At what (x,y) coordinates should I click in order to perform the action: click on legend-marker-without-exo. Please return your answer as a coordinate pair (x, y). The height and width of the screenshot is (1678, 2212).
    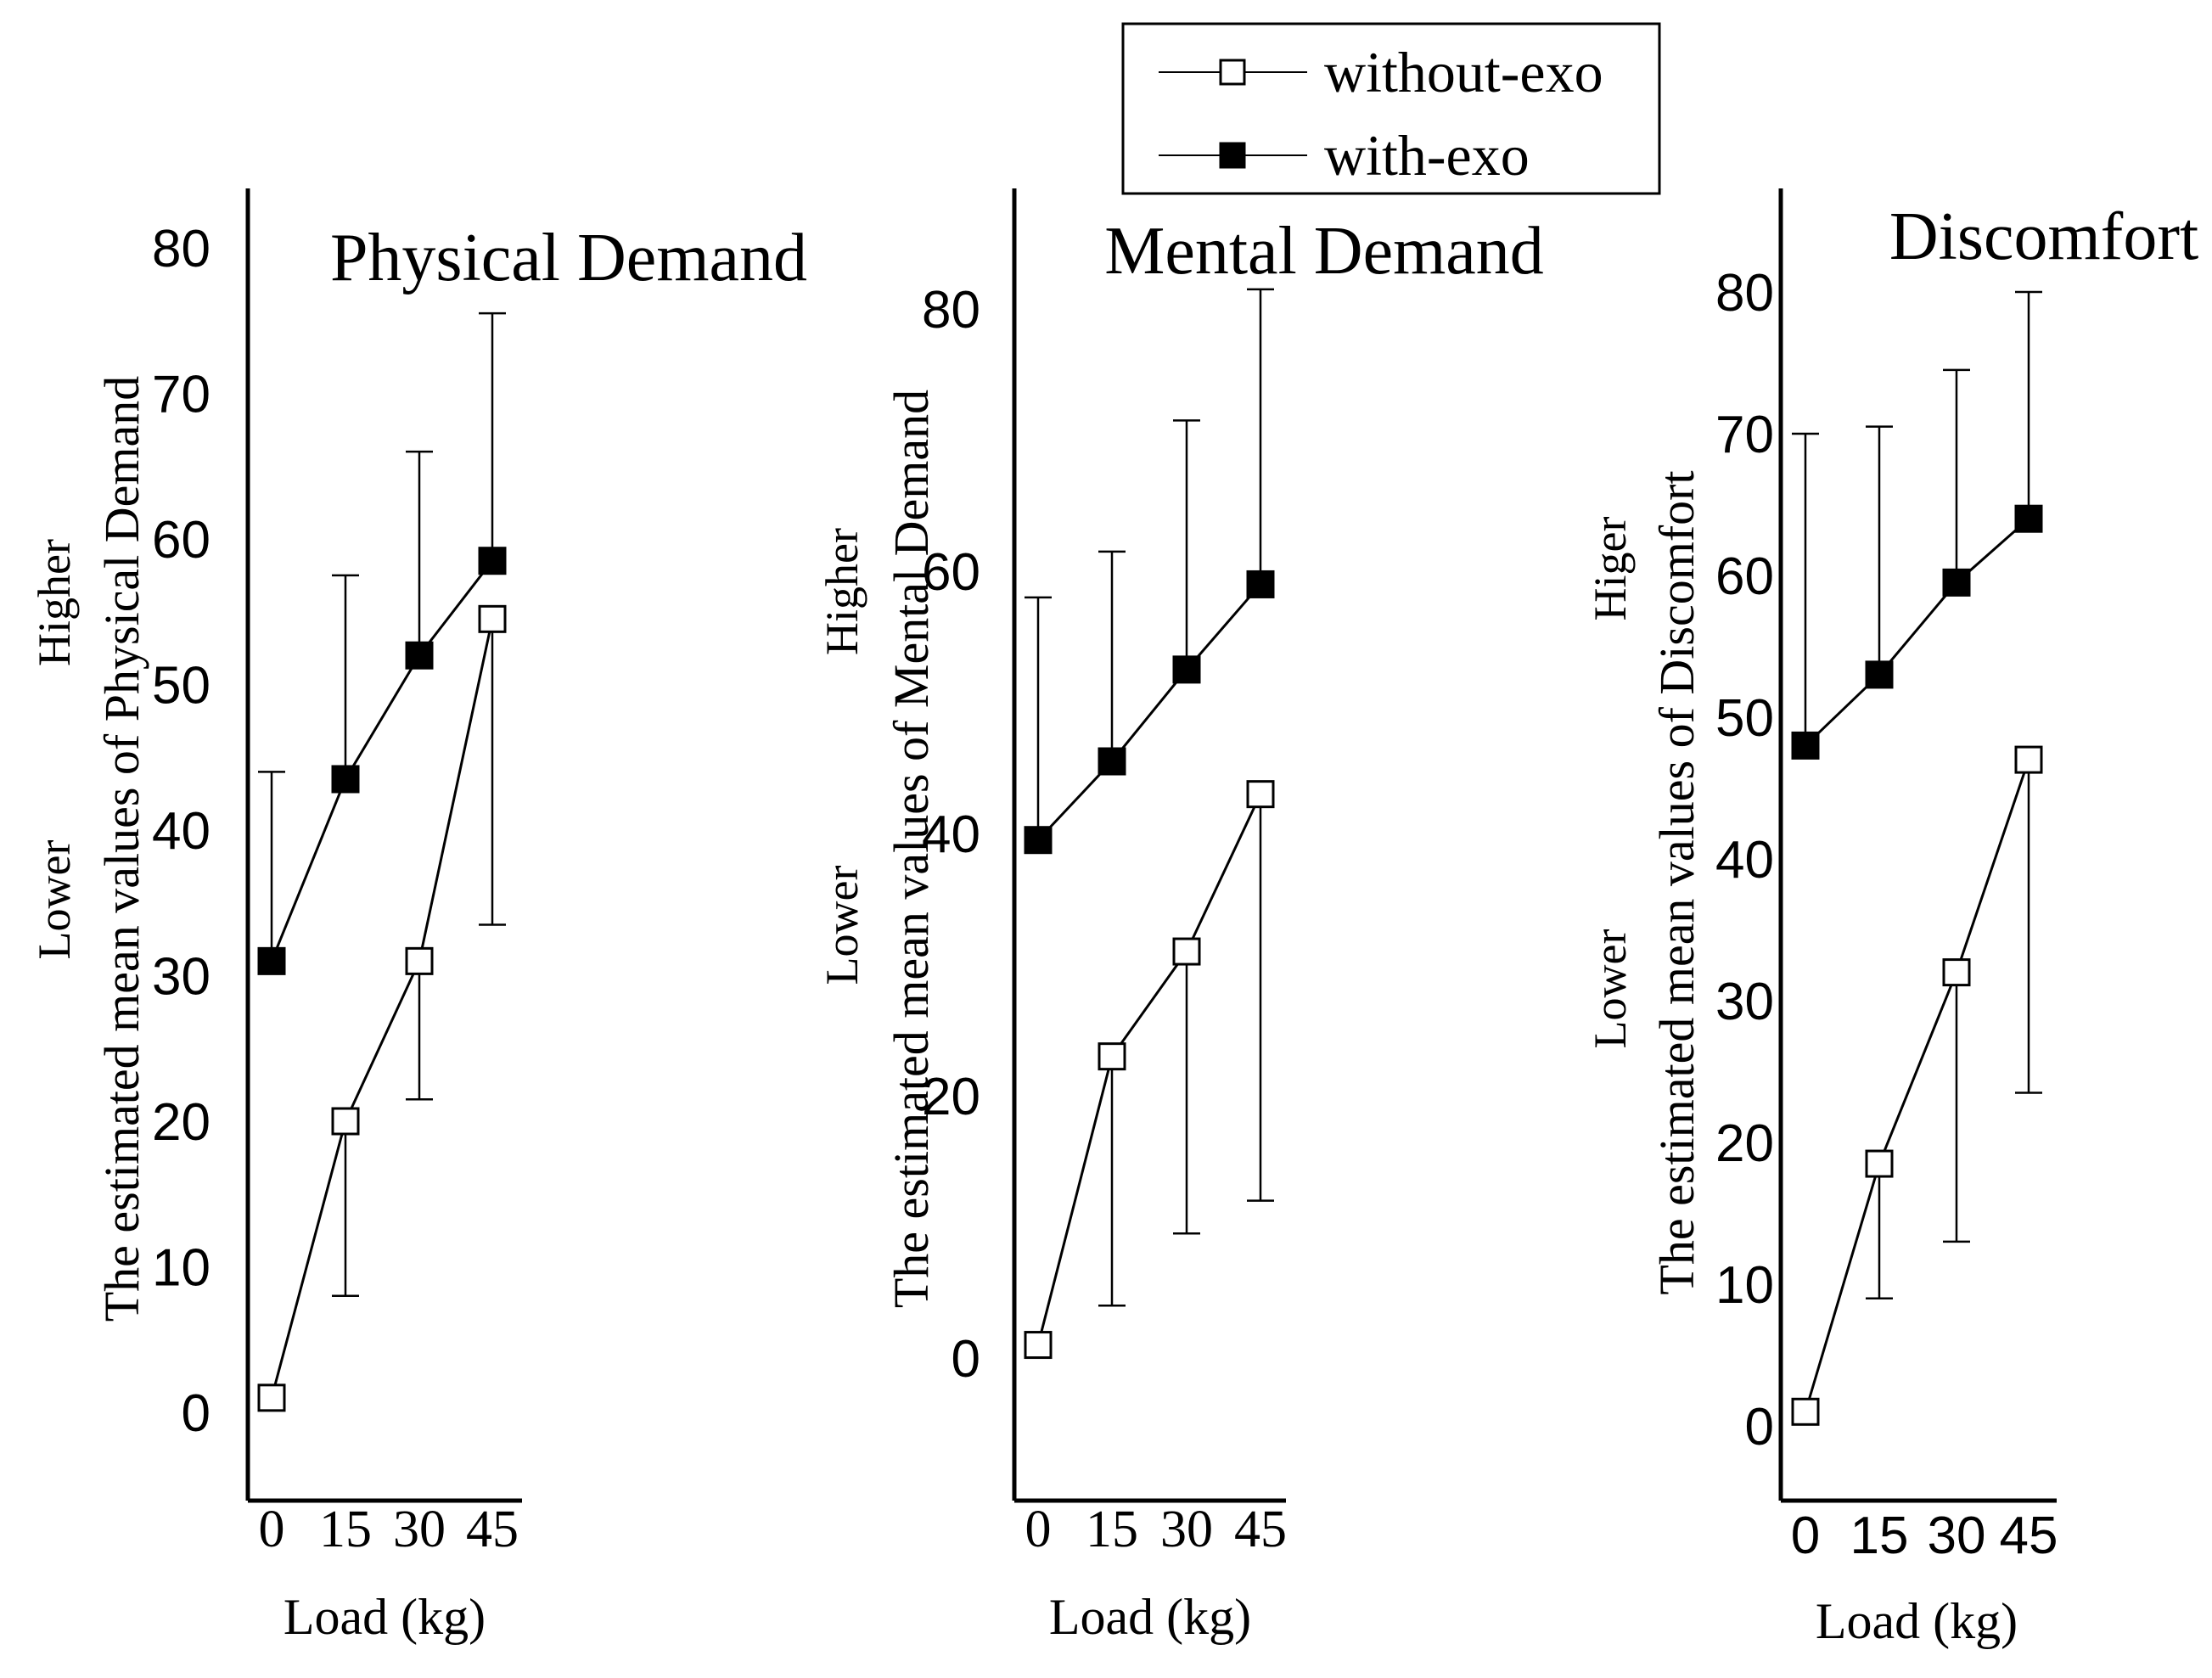
    Looking at the image, I should click on (1232, 72).